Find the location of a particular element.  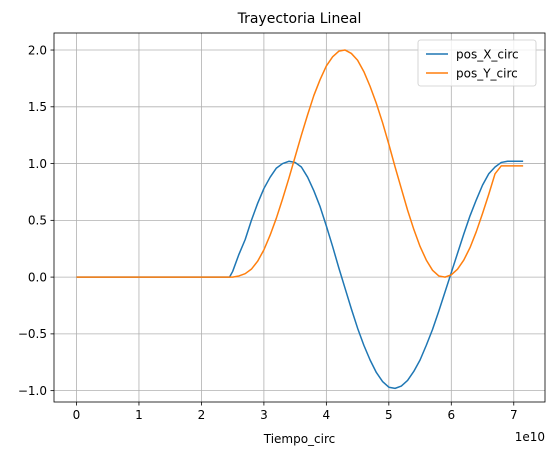

legend-label-pos_X_circ: pos_X_circ is located at coordinates (487, 54).